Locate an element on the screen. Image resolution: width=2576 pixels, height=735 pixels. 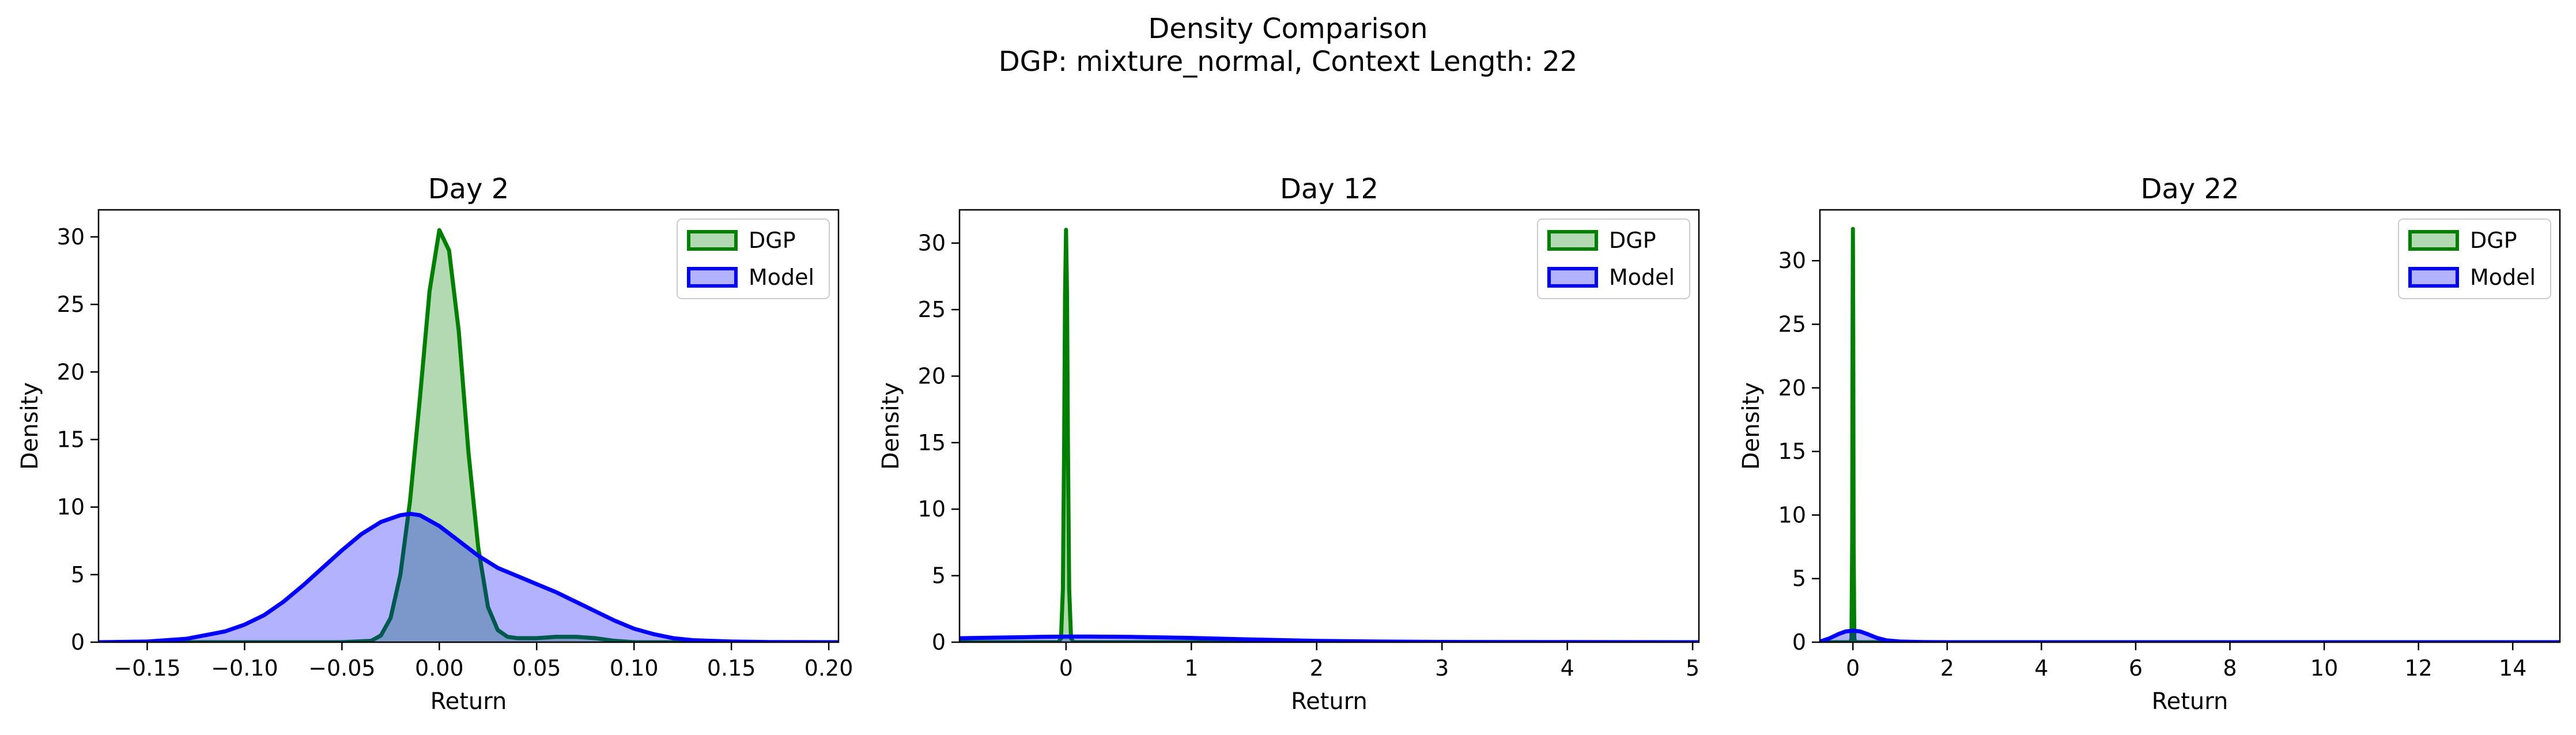
figure-title: Density Comparison is located at coordinates (1287, 29).